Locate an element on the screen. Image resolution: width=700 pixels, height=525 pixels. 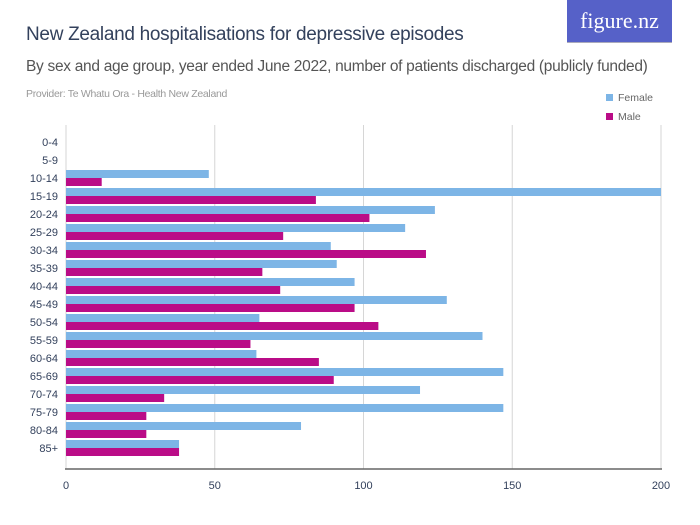
y-tick-label: 35-39 is located at coordinates (44, 269).